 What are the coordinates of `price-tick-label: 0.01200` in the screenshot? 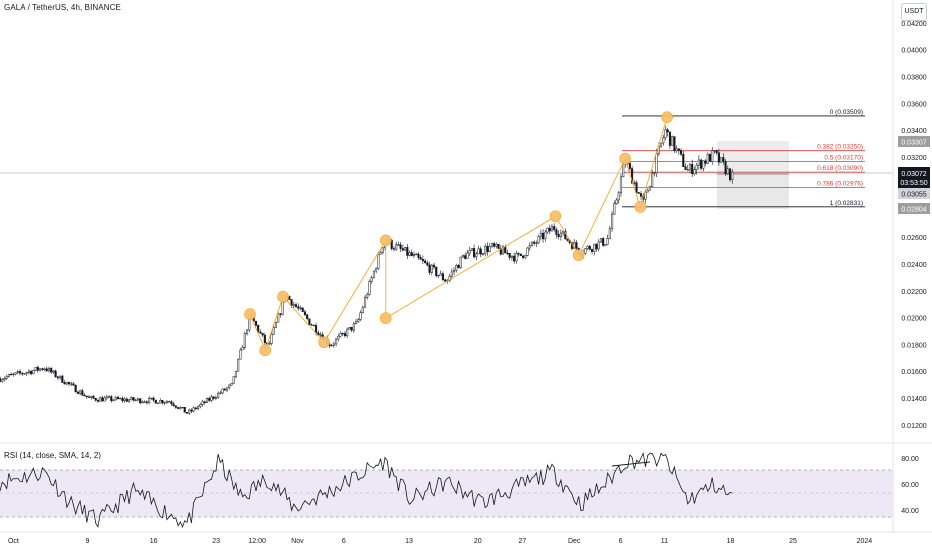 It's located at (913, 426).